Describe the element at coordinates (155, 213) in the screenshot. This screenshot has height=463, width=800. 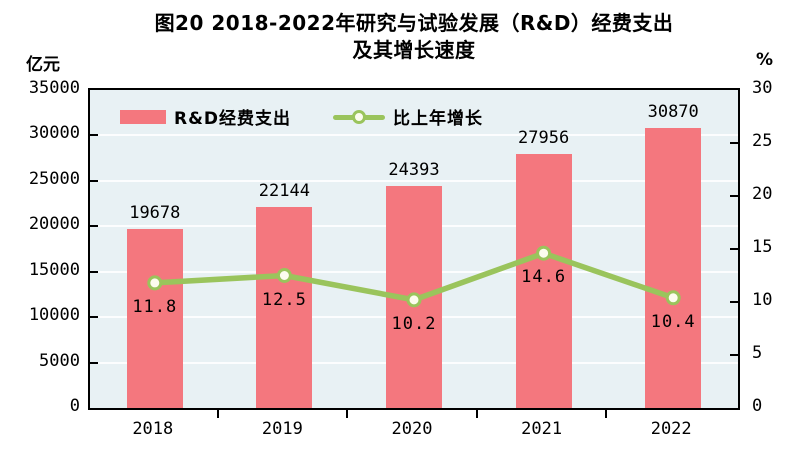
I see `bar-value-label: 19678` at that location.